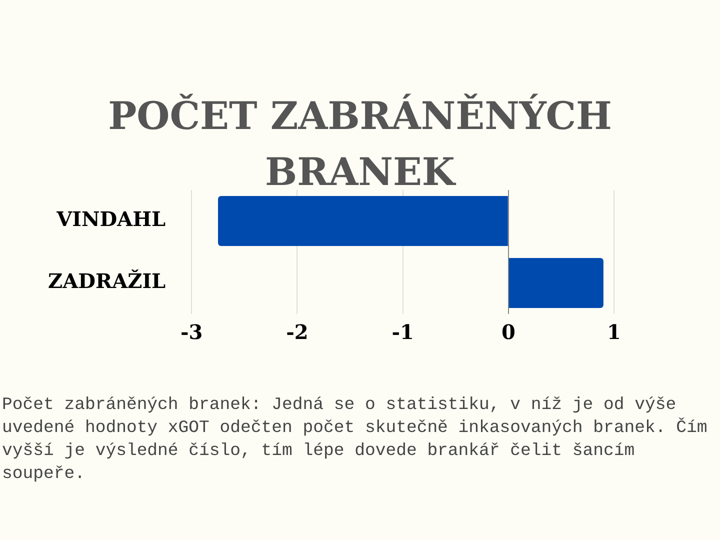 The height and width of the screenshot is (540, 720). Describe the element at coordinates (107, 281) in the screenshot. I see `y-tick-label: ZADRAŽIL` at that location.